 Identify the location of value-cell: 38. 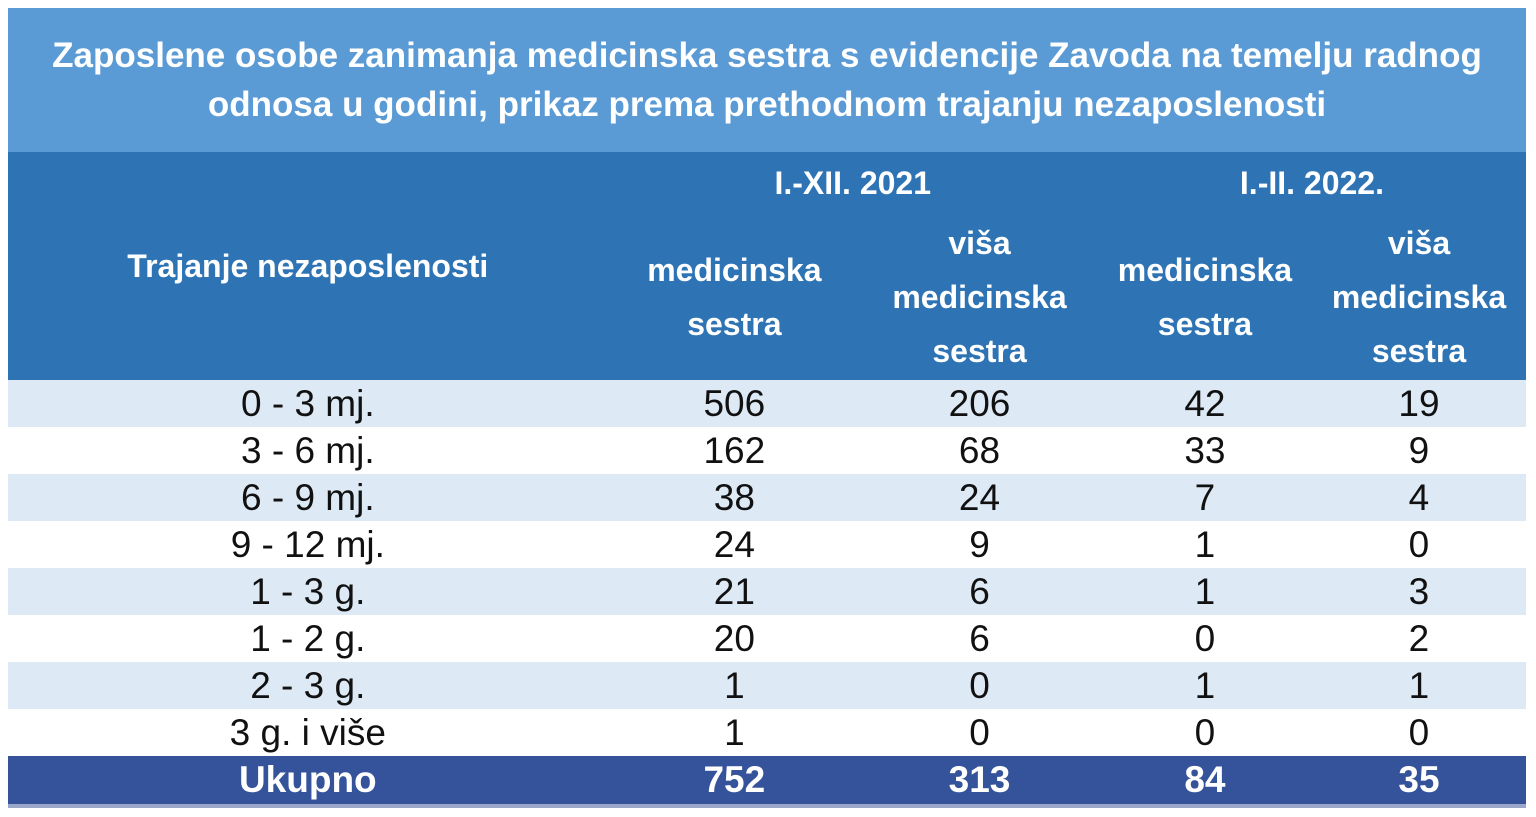
(734, 497).